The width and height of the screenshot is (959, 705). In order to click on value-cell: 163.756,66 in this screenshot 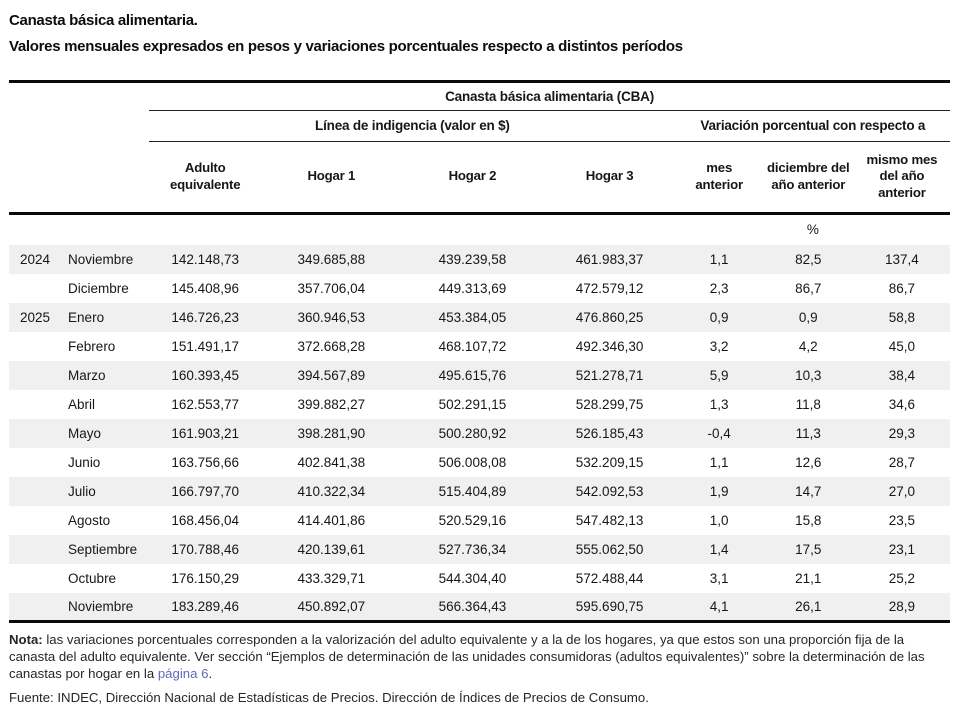, I will do `click(205, 462)`.